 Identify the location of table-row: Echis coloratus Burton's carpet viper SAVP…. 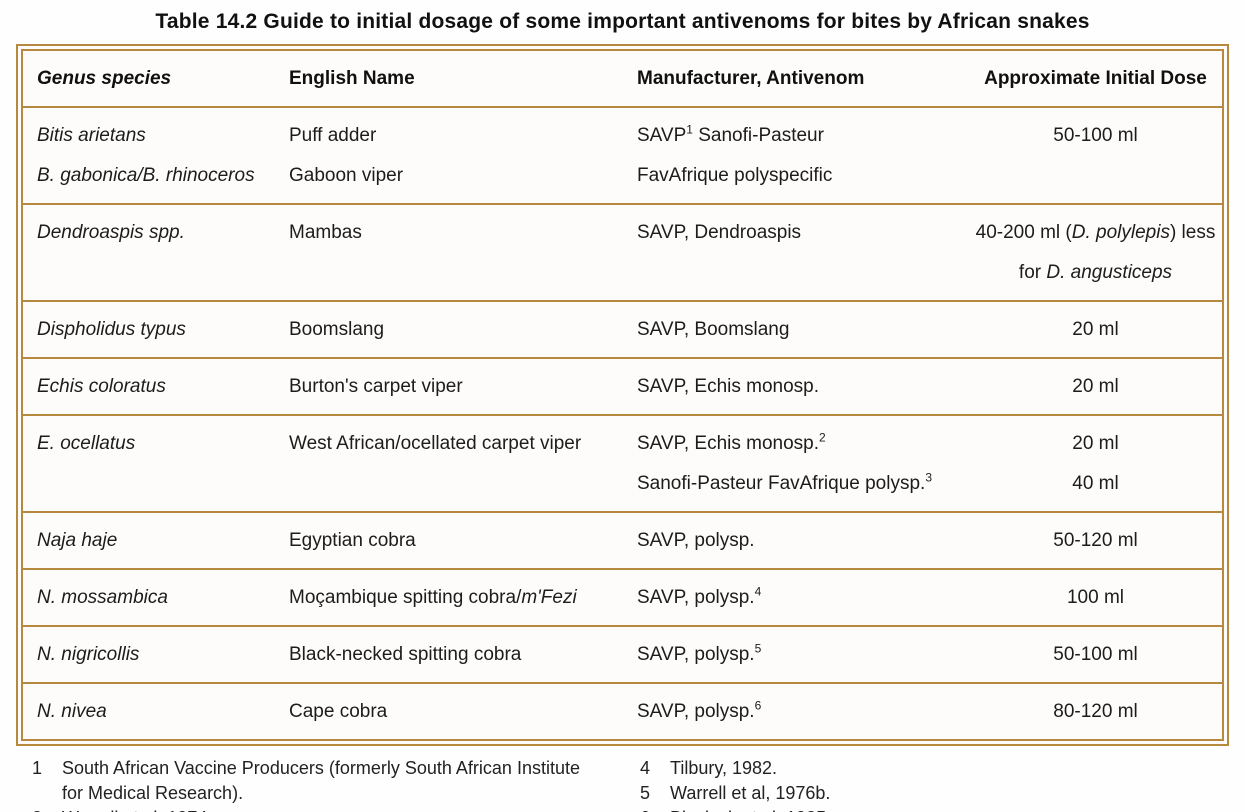
(622, 386).